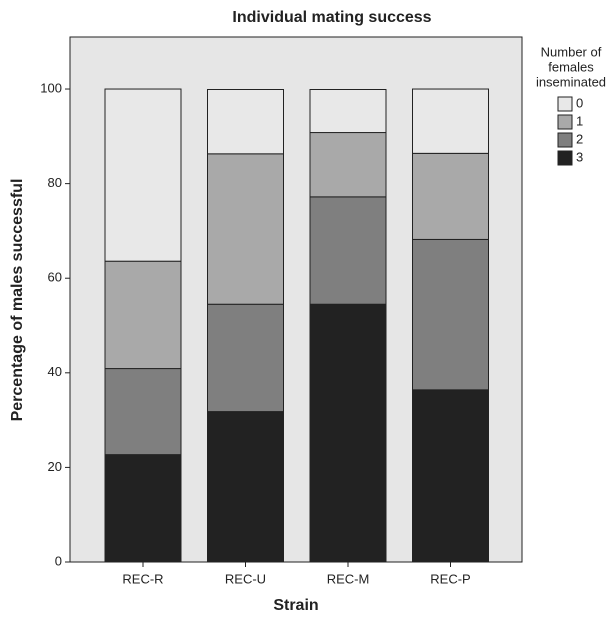 This screenshot has width=612, height=617. Describe the element at coordinates (58, 560) in the screenshot. I see `y-tick-label: 0` at that location.